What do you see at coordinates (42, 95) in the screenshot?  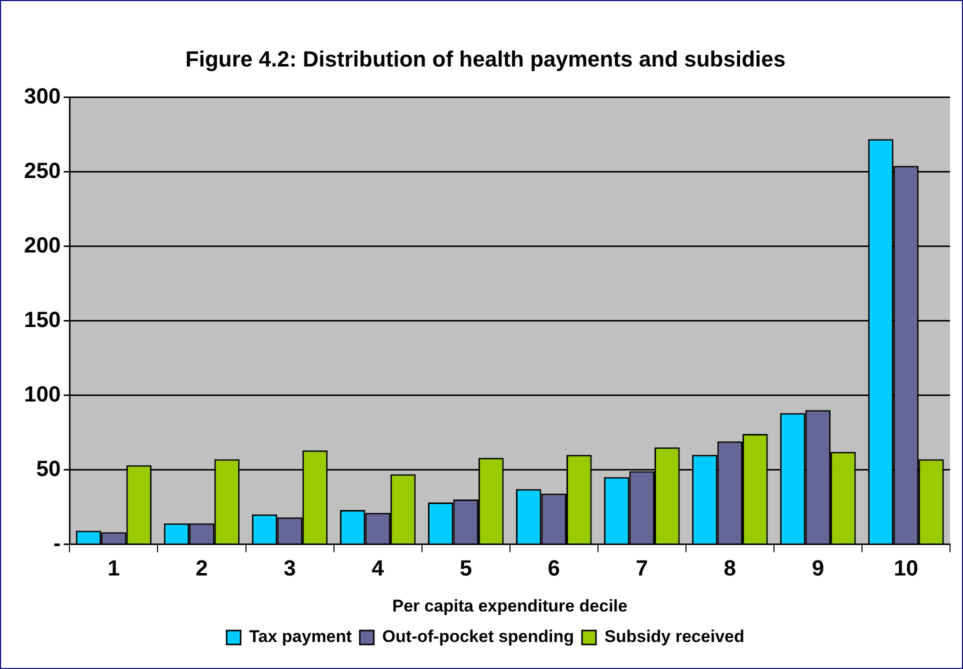 I see `y-tick-label: 300` at bounding box center [42, 95].